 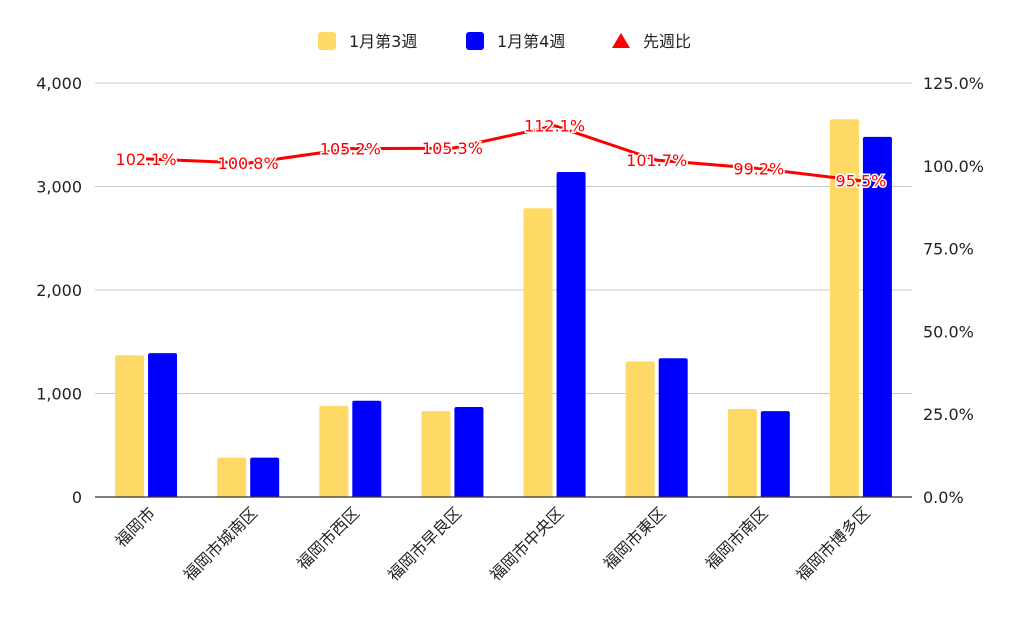 What do you see at coordinates (737, 538) in the screenshot?
I see `x-tick-label: 福岡市南区` at bounding box center [737, 538].